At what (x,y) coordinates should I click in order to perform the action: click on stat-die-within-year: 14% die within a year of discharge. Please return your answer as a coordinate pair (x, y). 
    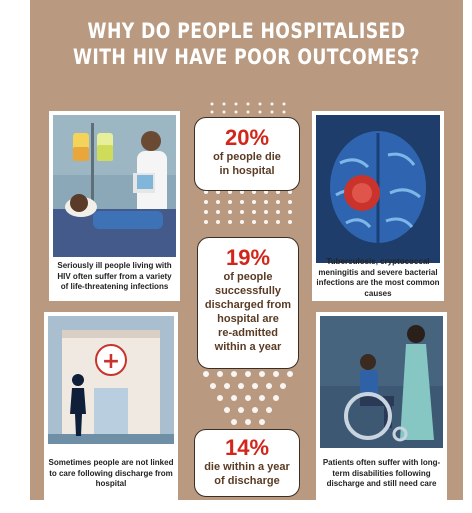
    Looking at the image, I should click on (247, 463).